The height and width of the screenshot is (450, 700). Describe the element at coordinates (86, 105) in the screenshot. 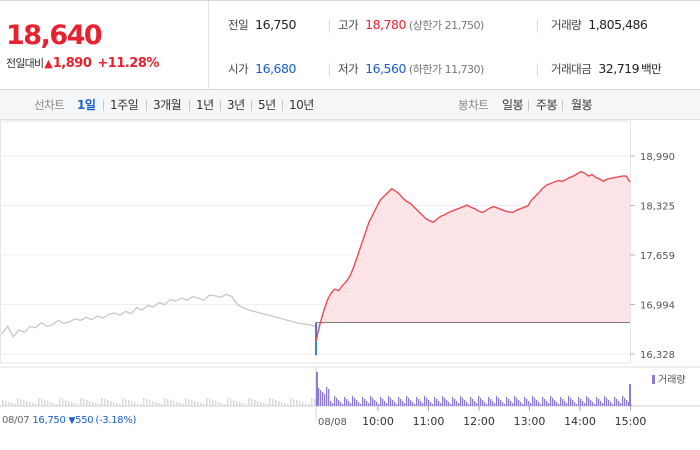

I see `period-1d-button: 1일` at that location.